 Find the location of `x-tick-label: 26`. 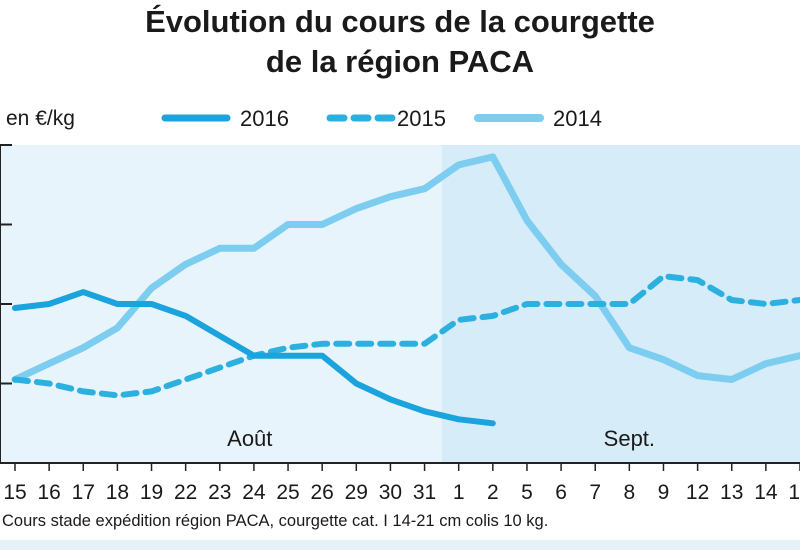

x-tick-label: 26 is located at coordinates (321, 492).